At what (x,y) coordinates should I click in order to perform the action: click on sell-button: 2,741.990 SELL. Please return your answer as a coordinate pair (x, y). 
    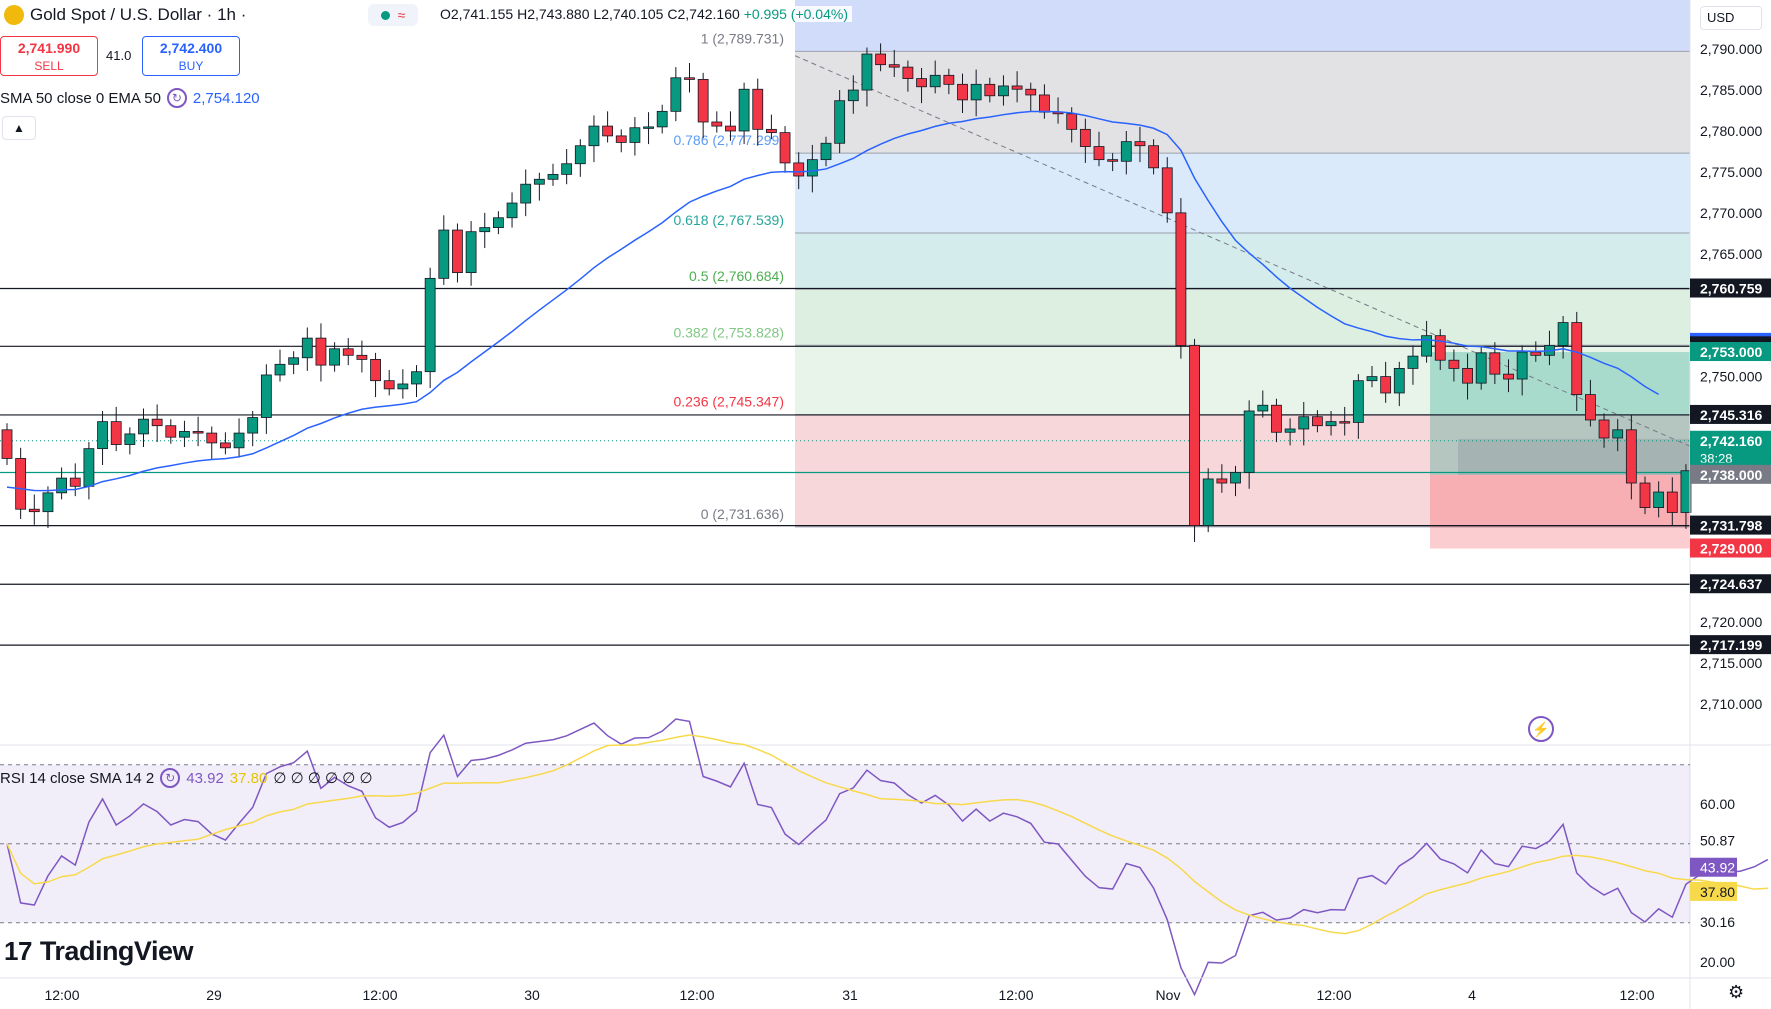
    Looking at the image, I should click on (49, 56).